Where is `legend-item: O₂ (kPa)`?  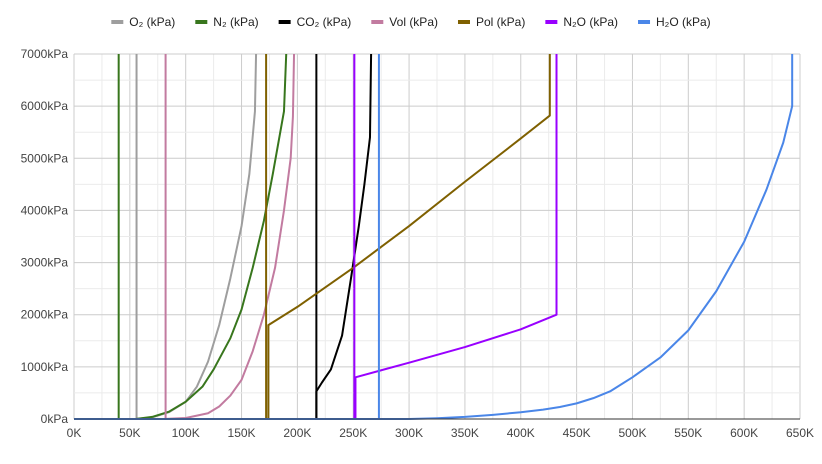
legend-item: O₂ (kPa) is located at coordinates (143, 22).